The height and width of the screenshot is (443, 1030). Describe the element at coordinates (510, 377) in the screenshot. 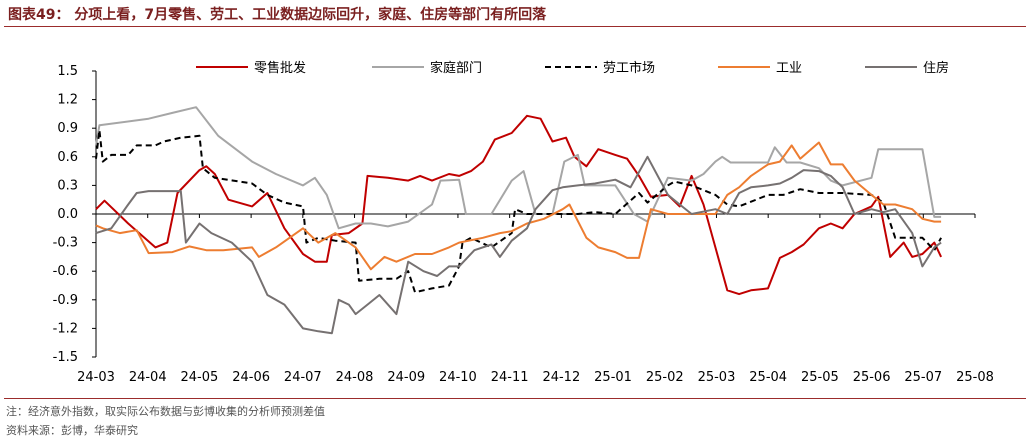

I see `x-tick-label: 24-11` at that location.